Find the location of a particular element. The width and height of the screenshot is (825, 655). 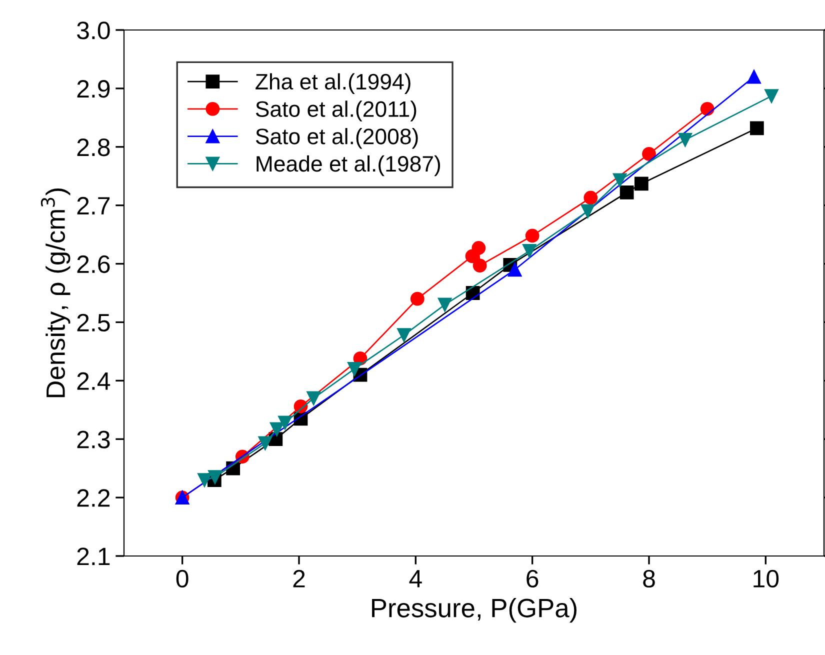

x-tick-label: 0 is located at coordinates (182, 579).